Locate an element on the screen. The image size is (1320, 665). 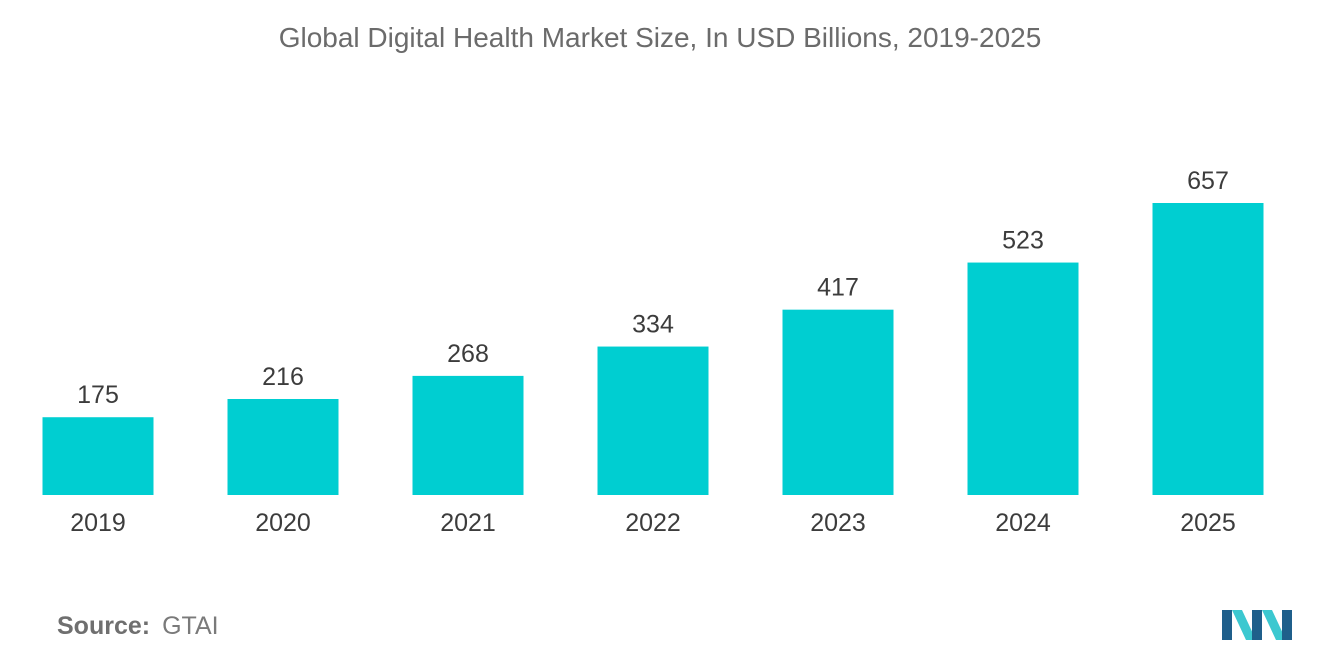
tick-label-2024: 2024 is located at coordinates (1023, 523).